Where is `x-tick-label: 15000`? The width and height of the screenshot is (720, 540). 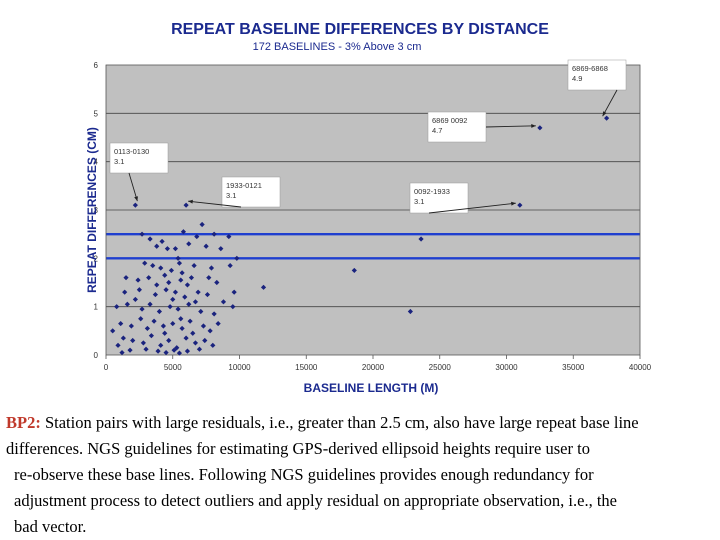 x-tick-label: 15000 is located at coordinates (306, 367).